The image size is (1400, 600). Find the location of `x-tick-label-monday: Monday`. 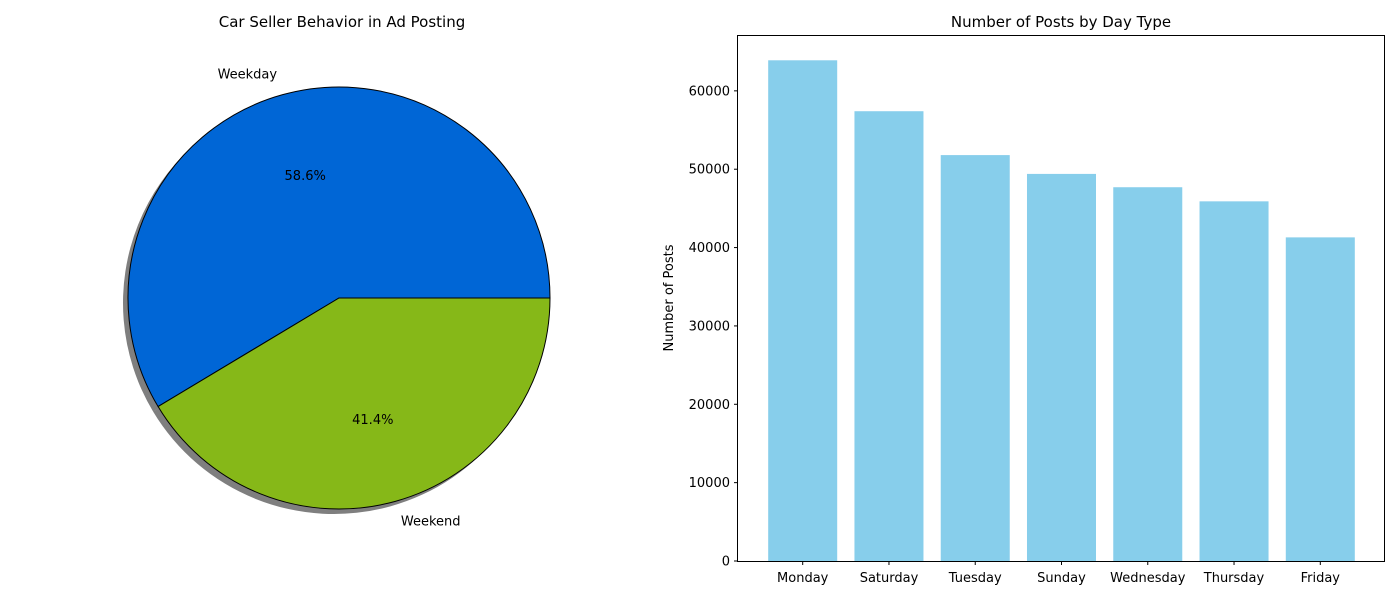

x-tick-label-monday: Monday is located at coordinates (803, 578).